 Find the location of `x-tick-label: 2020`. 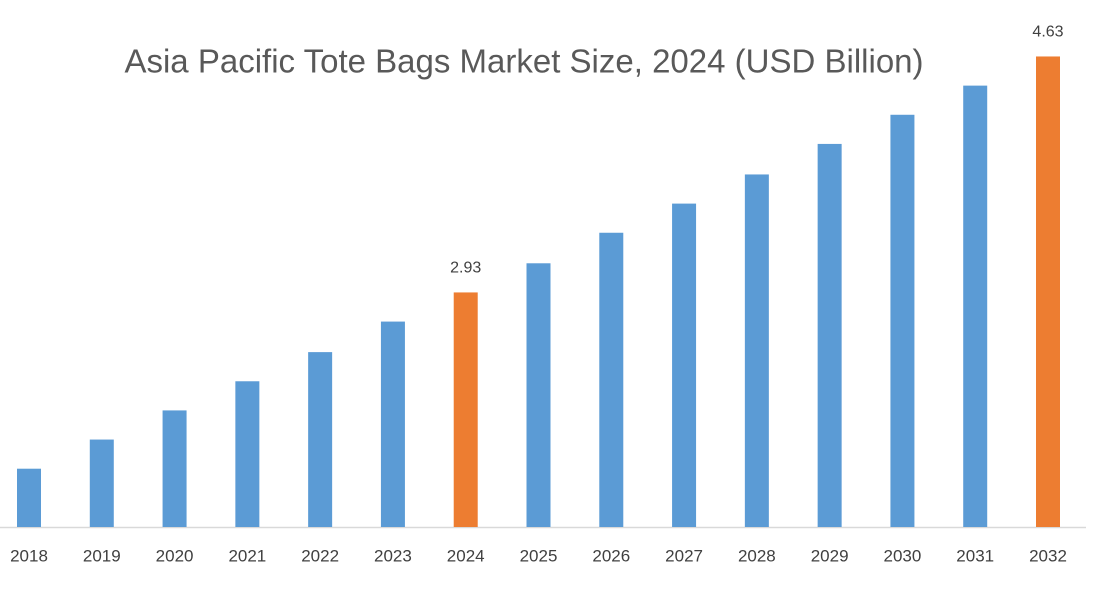

x-tick-label: 2020 is located at coordinates (175, 555).